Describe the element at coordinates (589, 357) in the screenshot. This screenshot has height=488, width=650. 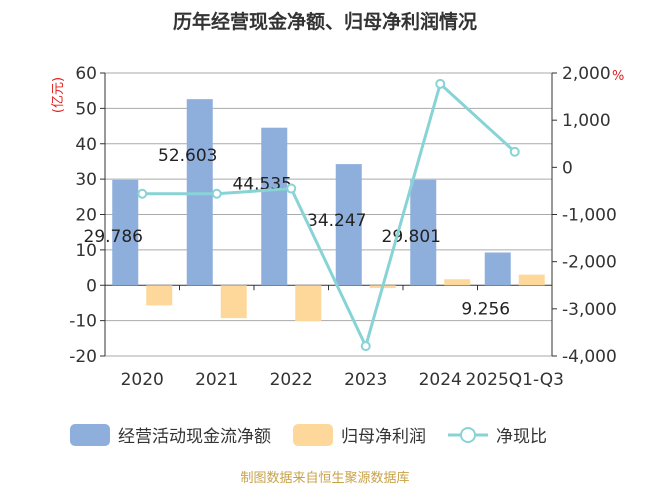
I see `right-tick-label: -4,000` at that location.